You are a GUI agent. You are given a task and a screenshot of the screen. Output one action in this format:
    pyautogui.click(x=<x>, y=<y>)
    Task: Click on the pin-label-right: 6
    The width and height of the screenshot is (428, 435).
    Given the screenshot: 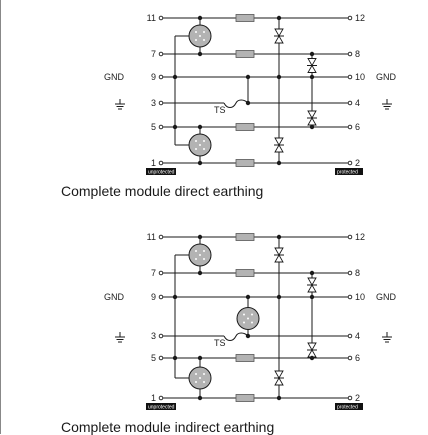 What is the action you would take?
    pyautogui.click(x=357, y=127)
    